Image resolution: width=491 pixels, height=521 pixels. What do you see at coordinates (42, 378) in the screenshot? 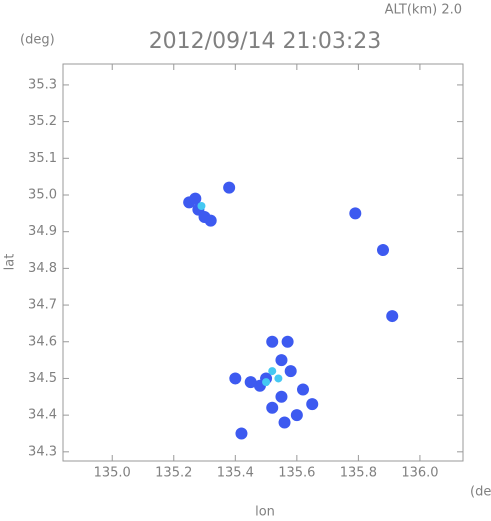
I see `y-tick-label: 34.5` at bounding box center [42, 378].